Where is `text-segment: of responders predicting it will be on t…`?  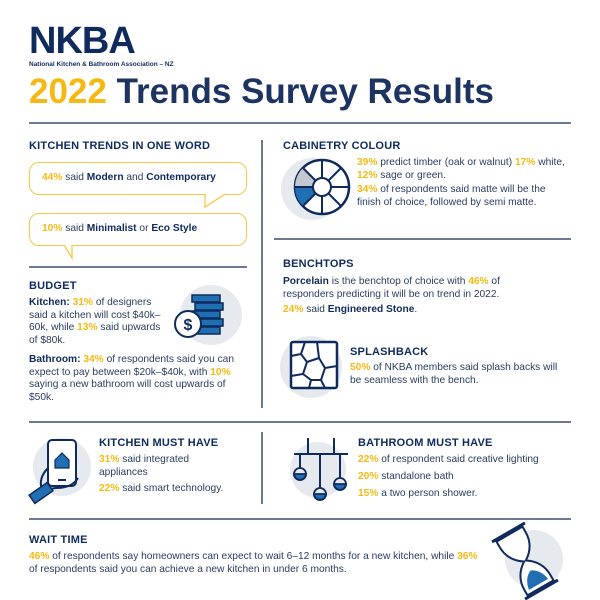
text-segment: of responders predicting it will be on t… is located at coordinates (391, 288).